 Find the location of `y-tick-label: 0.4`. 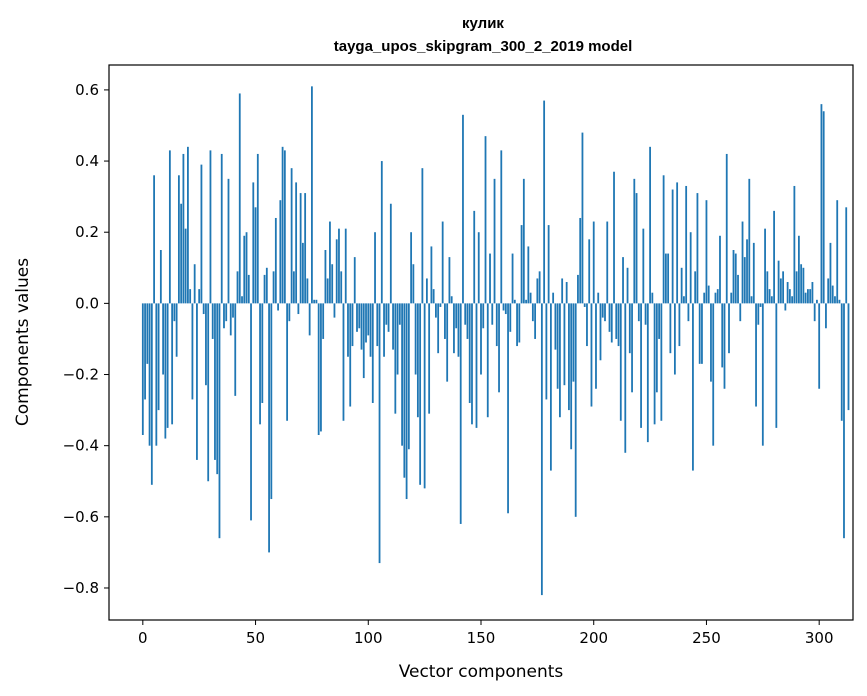

y-tick-label: 0.4 is located at coordinates (87, 161).